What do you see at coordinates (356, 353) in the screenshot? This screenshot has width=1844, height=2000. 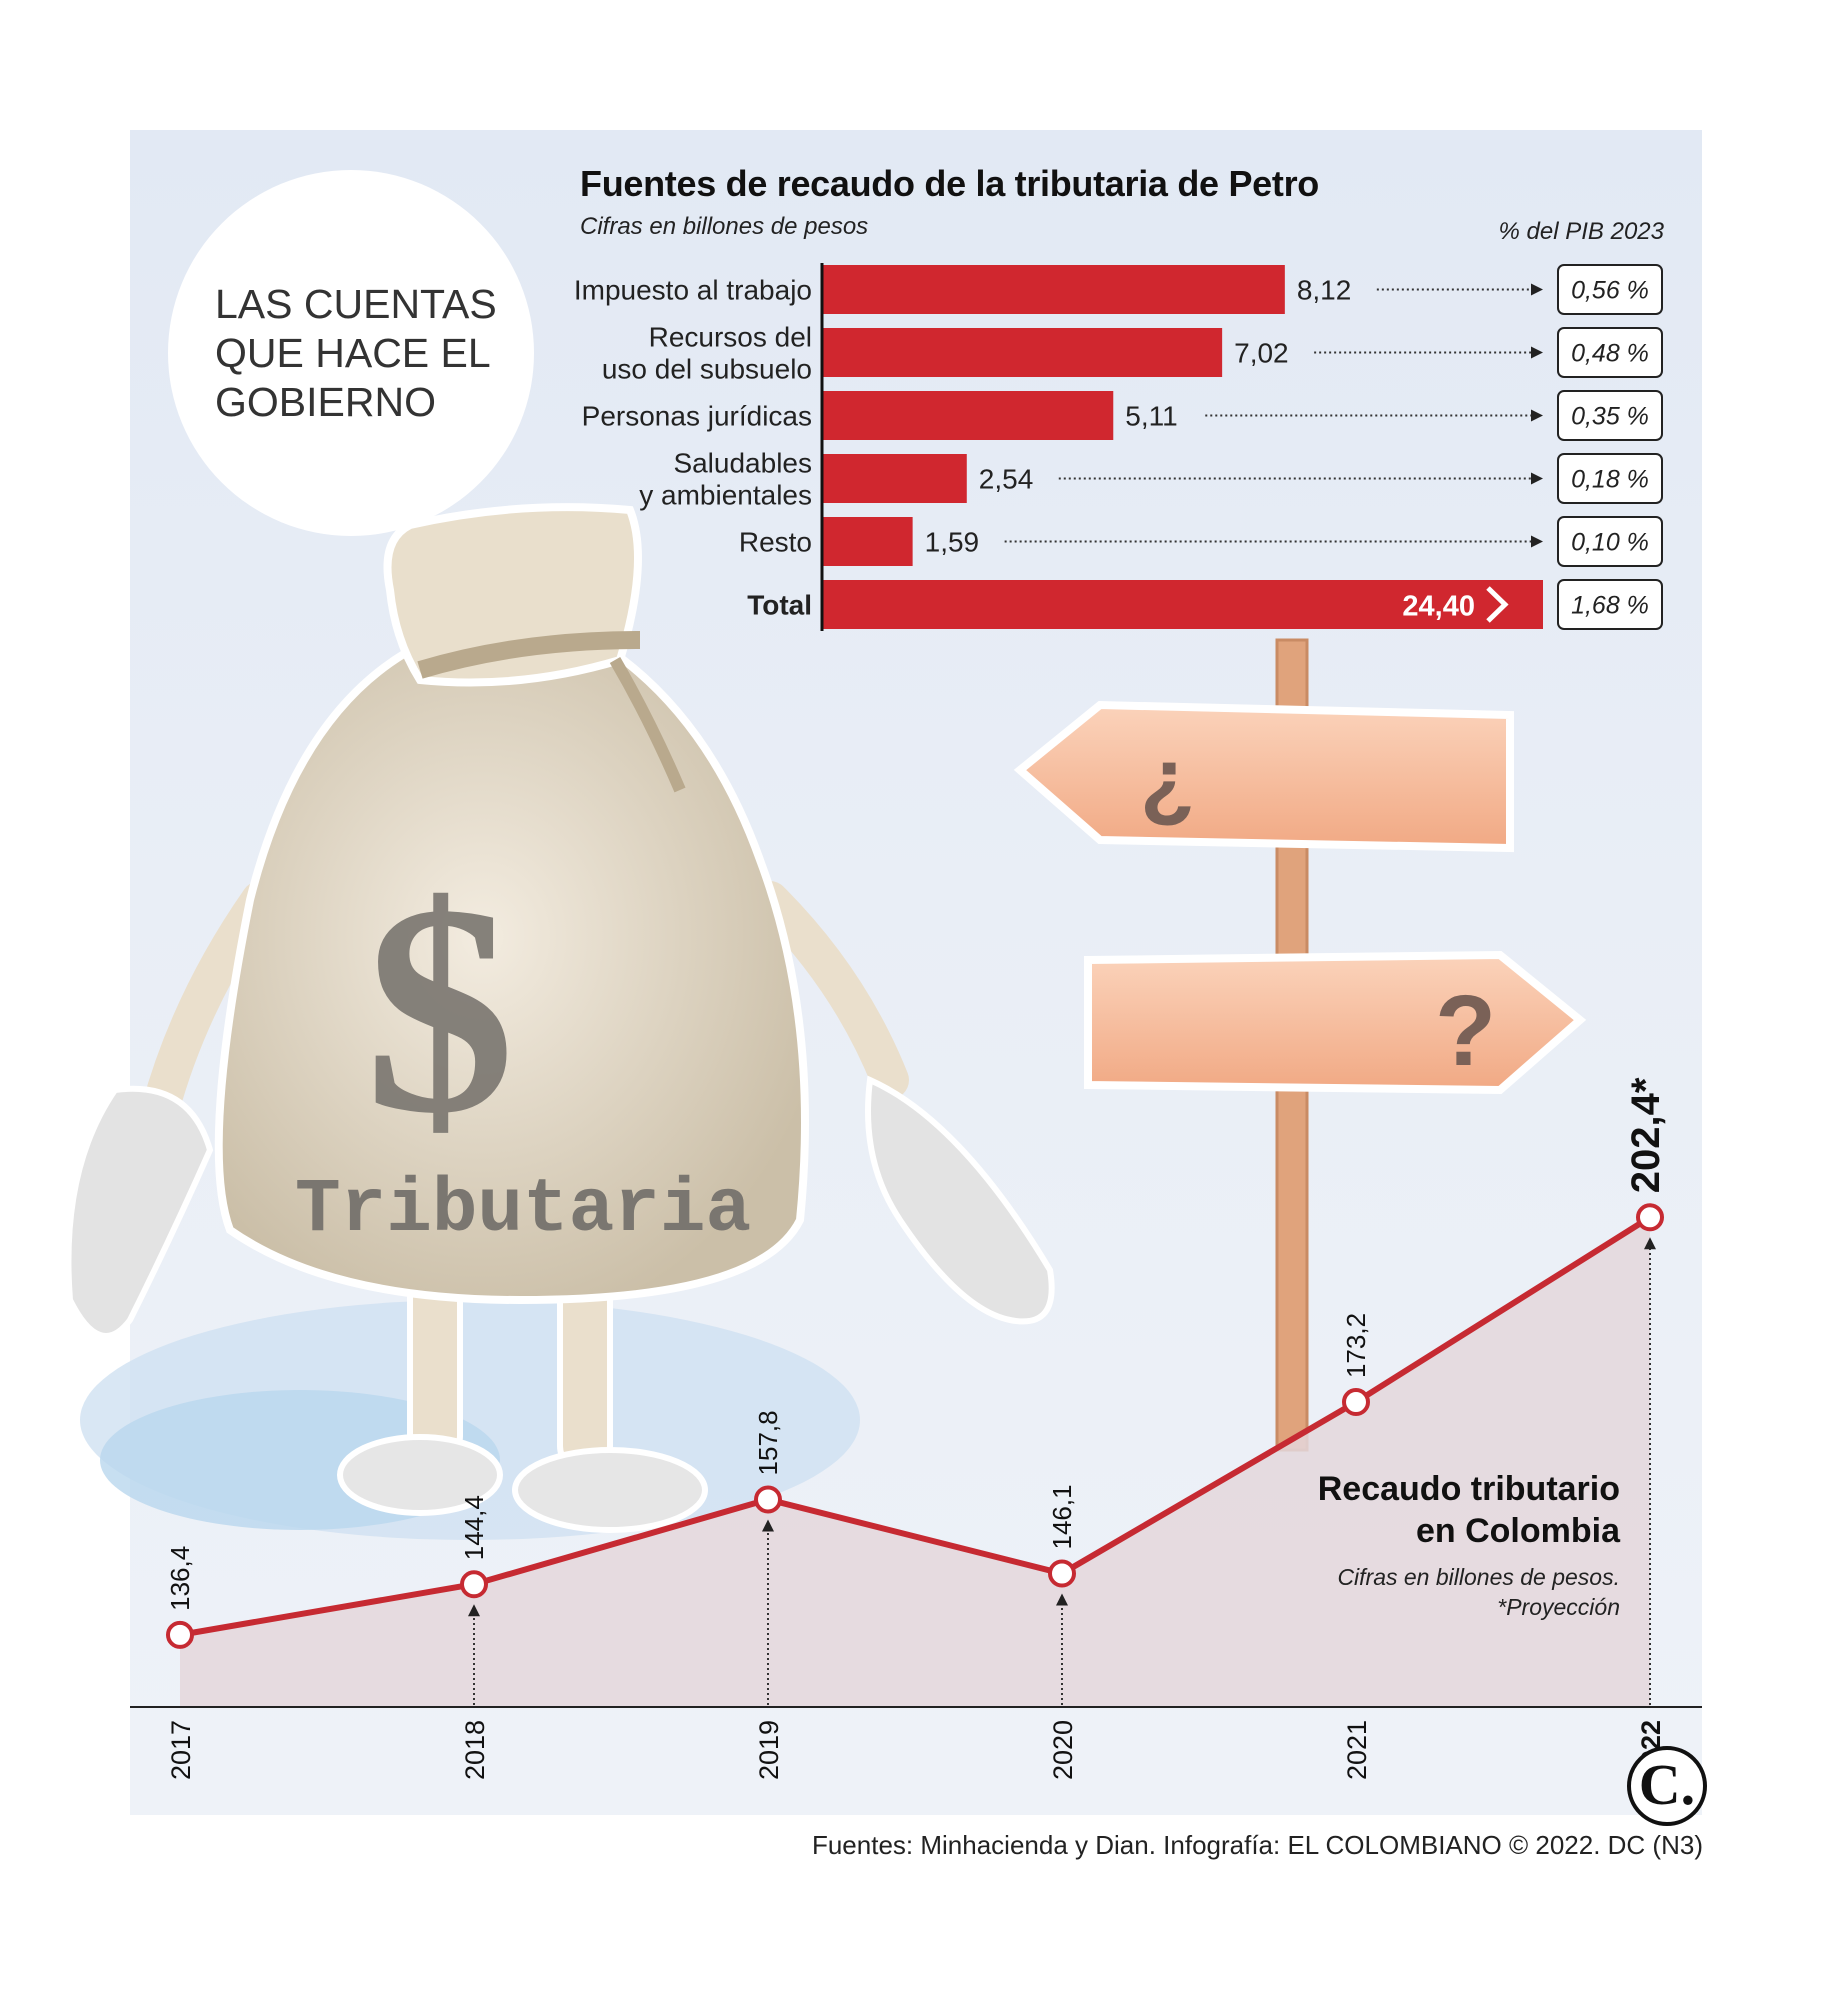 I see `intro-headline: LAS CUENTAS QUE HACE EL GOBIERNO` at bounding box center [356, 353].